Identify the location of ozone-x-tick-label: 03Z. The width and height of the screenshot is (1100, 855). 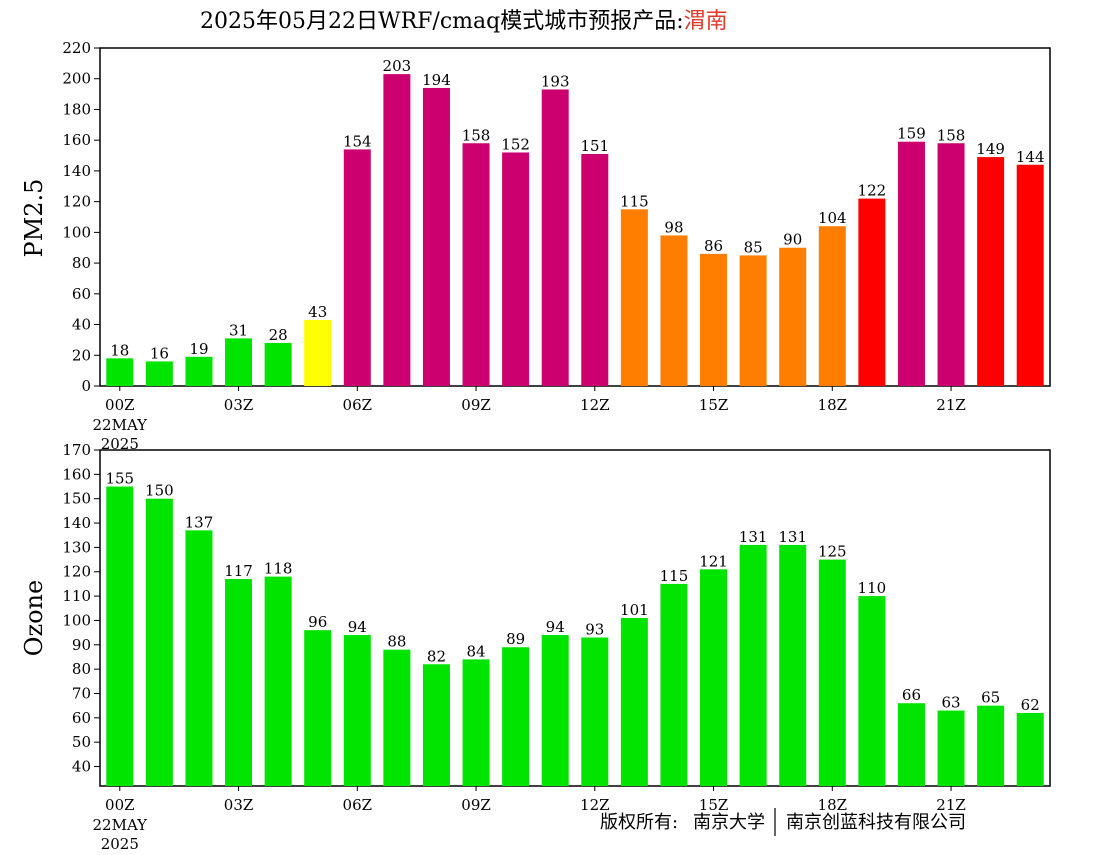
(239, 805).